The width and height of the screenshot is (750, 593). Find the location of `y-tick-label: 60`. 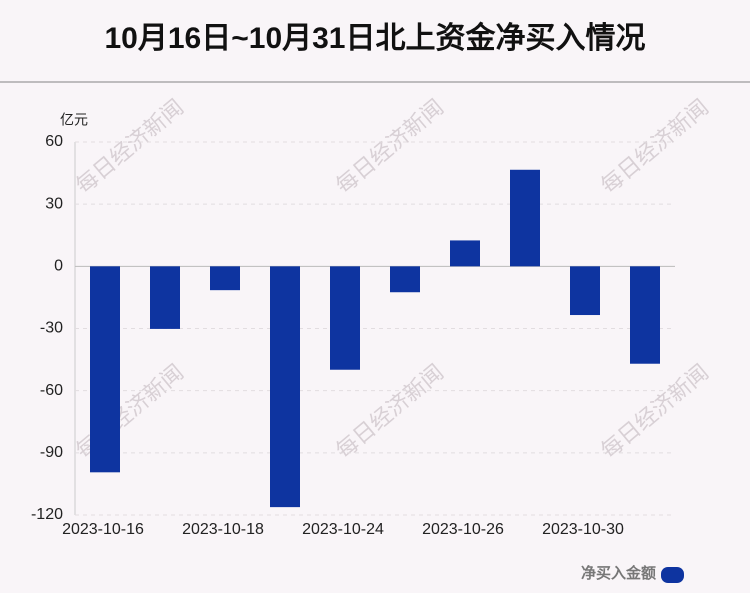

y-tick-label: 60 is located at coordinates (54, 141).